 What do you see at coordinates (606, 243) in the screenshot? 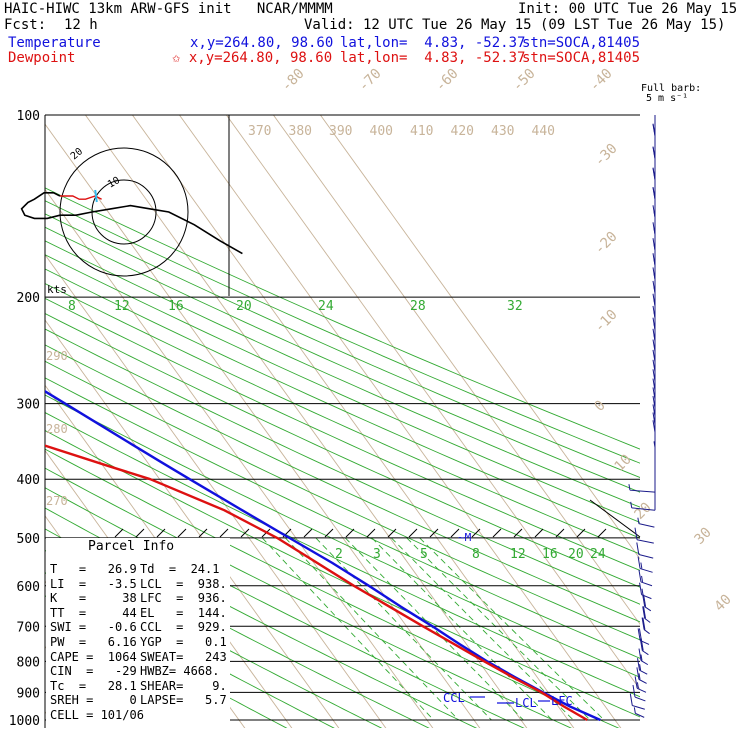
I see `isotherm-label--20: -20` at bounding box center [606, 243].